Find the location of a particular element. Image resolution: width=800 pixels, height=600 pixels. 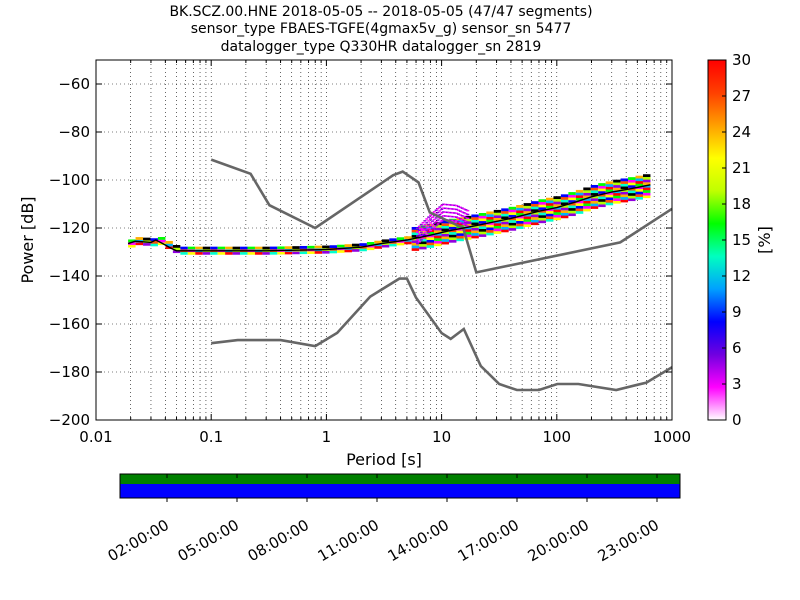

availability-time-label: 14:00:00 is located at coordinates (418, 540).